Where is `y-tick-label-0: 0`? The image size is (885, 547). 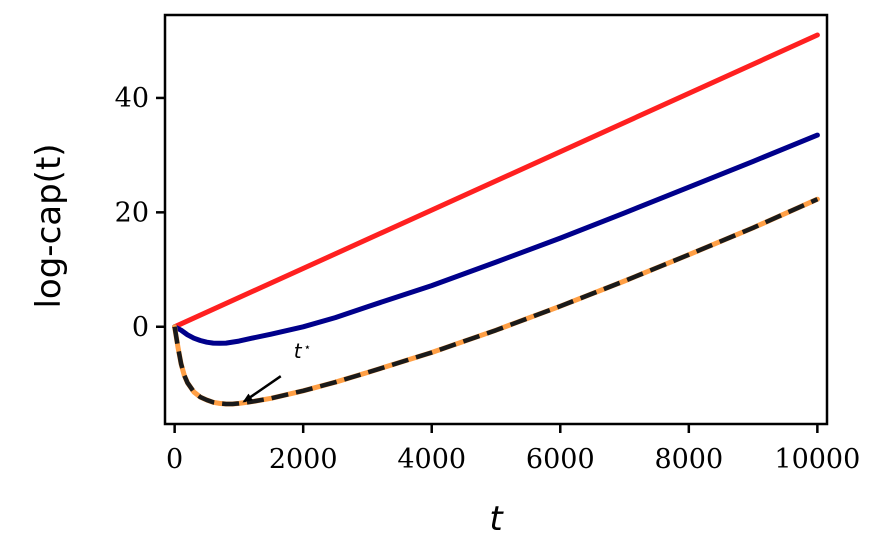 y-tick-label-0: 0 is located at coordinates (140, 327).